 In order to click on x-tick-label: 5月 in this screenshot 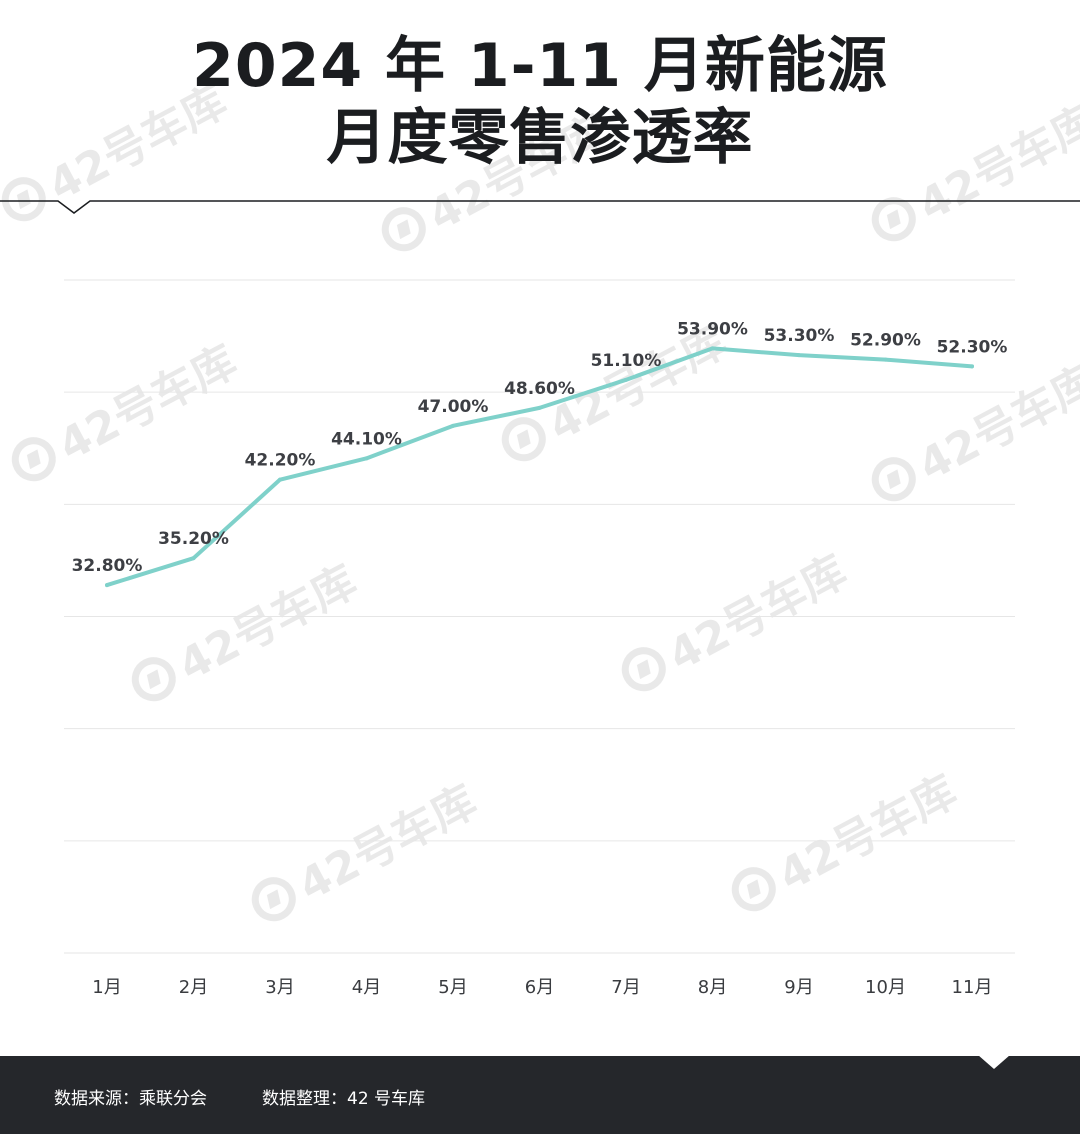, I will do `click(452, 987)`.